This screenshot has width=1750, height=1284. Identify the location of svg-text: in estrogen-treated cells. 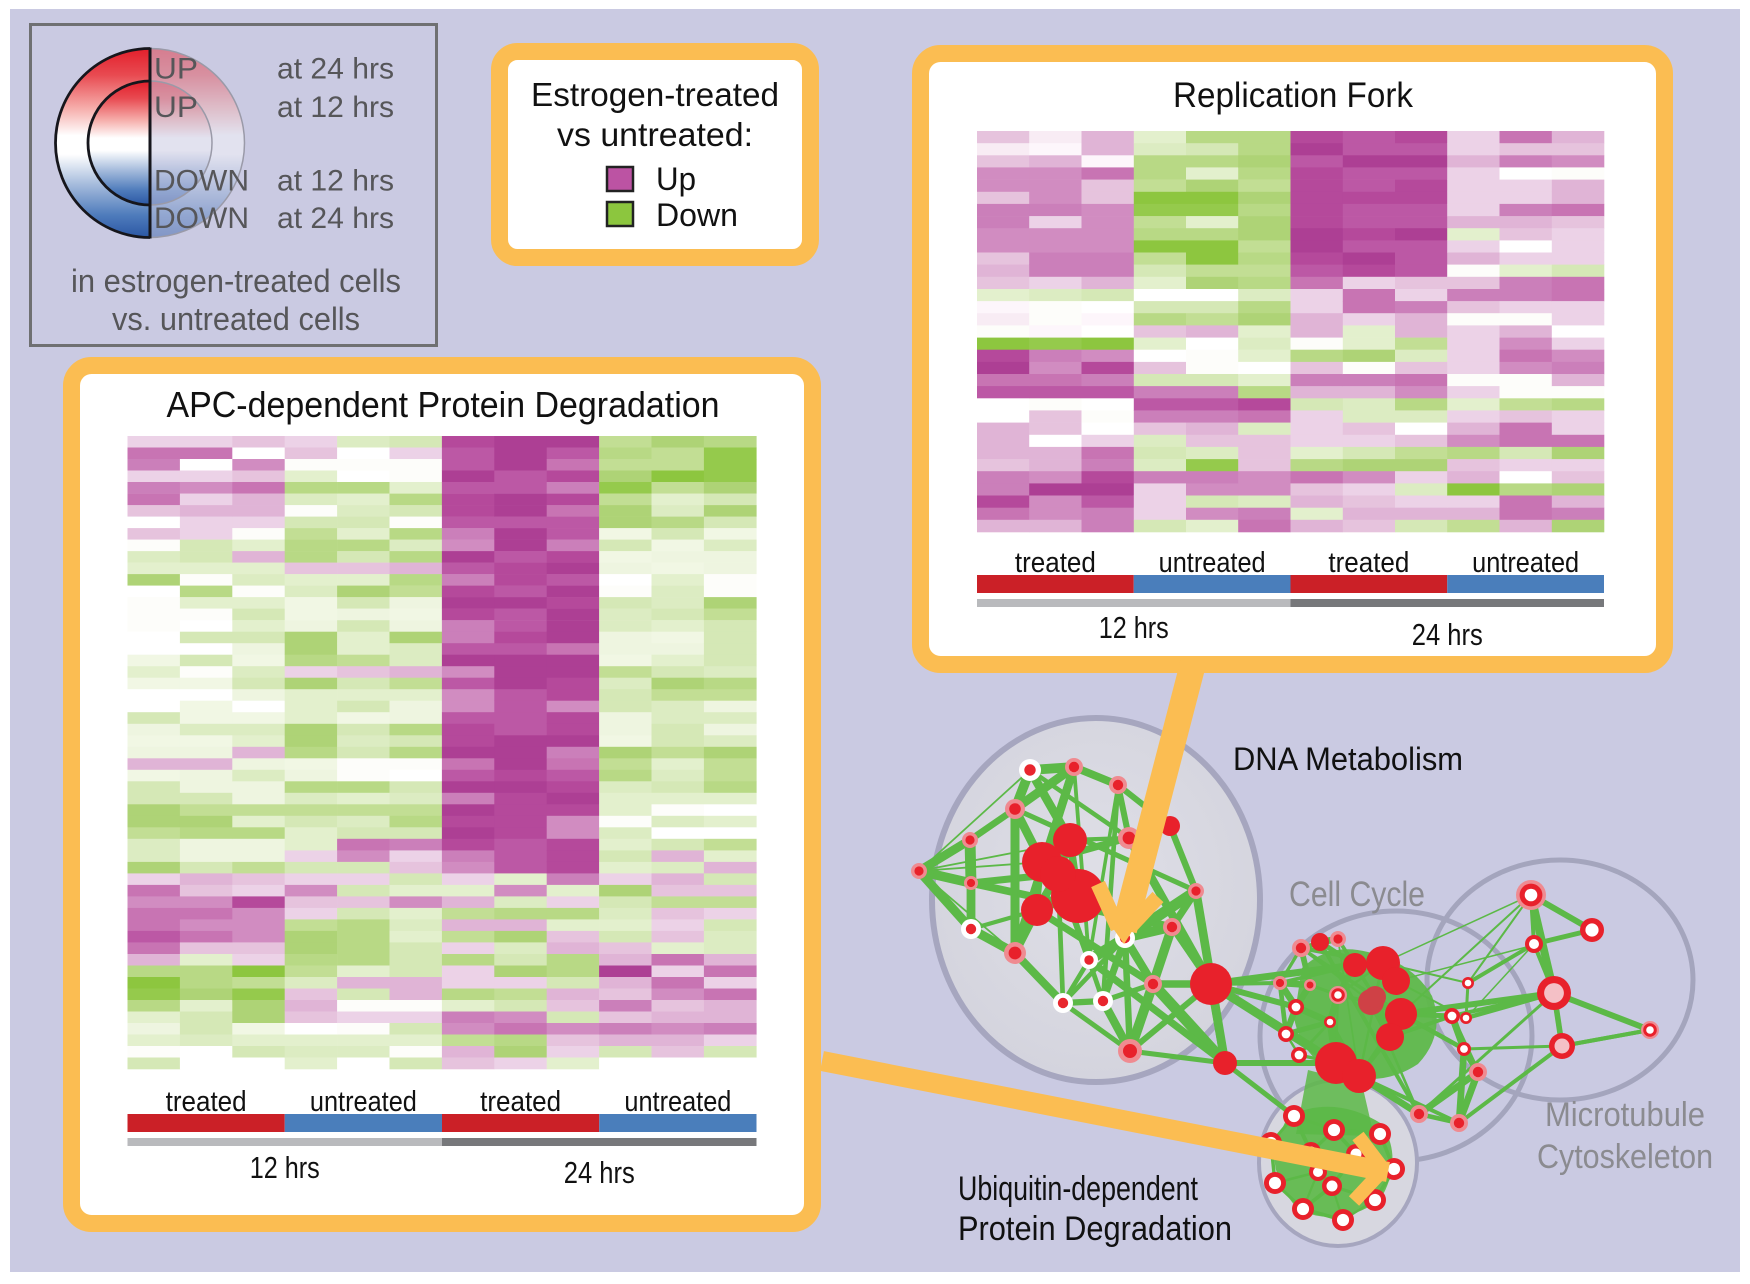
(236, 281).